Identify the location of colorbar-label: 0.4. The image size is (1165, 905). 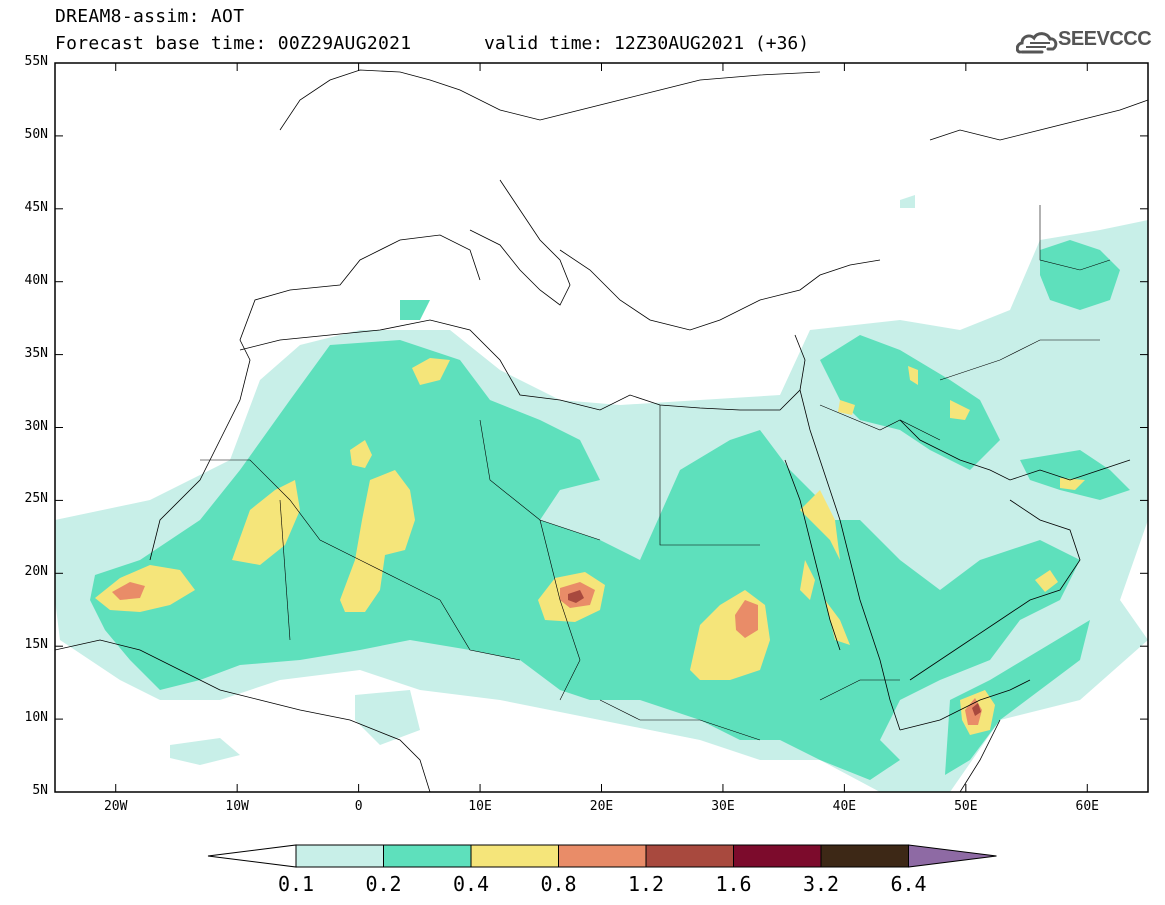
(471, 884).